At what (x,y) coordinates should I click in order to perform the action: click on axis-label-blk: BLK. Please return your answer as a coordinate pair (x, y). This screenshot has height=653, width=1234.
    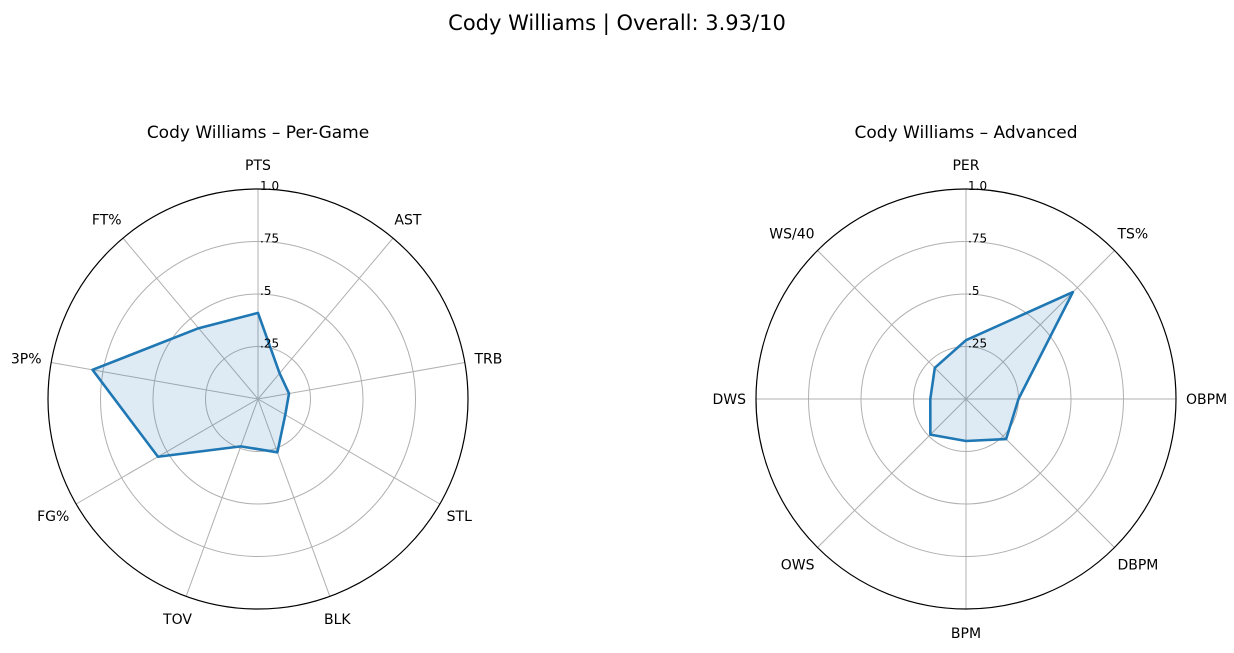
    Looking at the image, I should click on (337, 620).